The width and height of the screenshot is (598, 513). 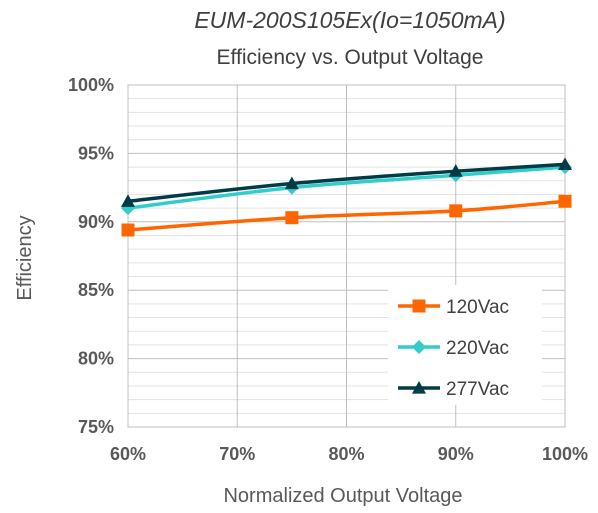 What do you see at coordinates (91, 256) in the screenshot?
I see `y-axis-ticks: 75% 80% 85% 90% 95% 100%` at bounding box center [91, 256].